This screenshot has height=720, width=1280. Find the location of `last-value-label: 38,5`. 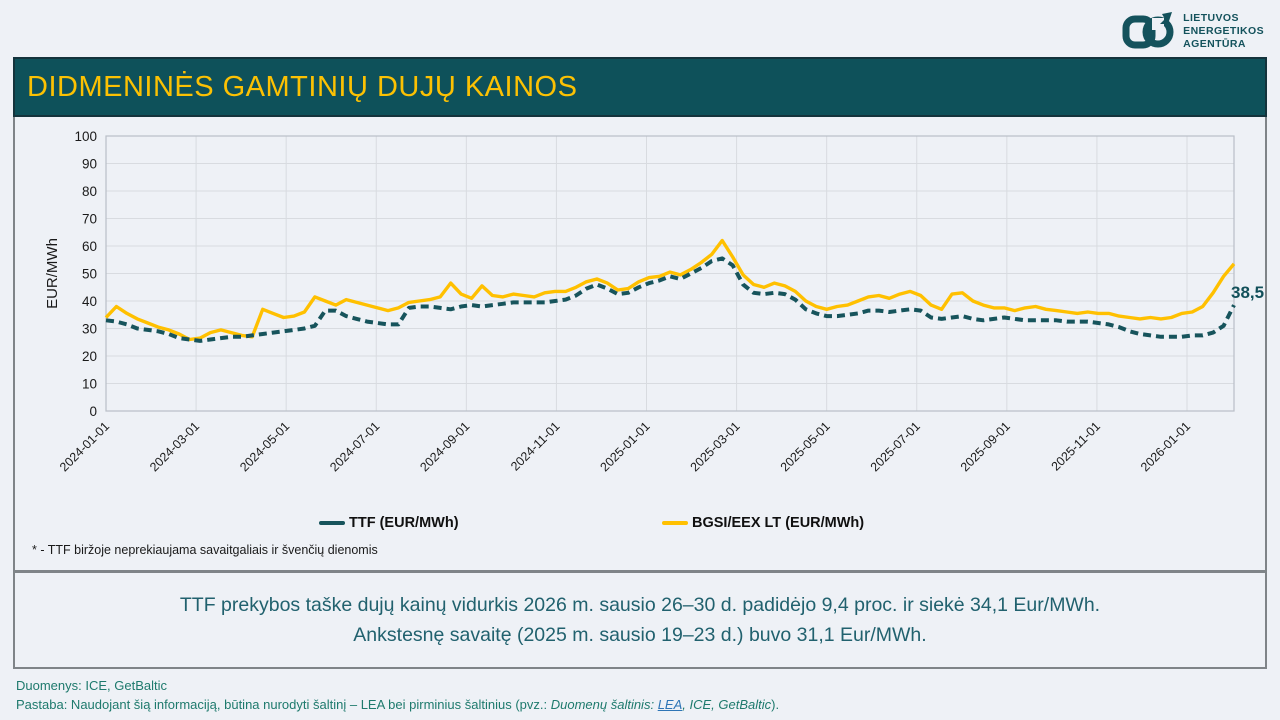

last-value-label: 38,5 is located at coordinates (1248, 292).